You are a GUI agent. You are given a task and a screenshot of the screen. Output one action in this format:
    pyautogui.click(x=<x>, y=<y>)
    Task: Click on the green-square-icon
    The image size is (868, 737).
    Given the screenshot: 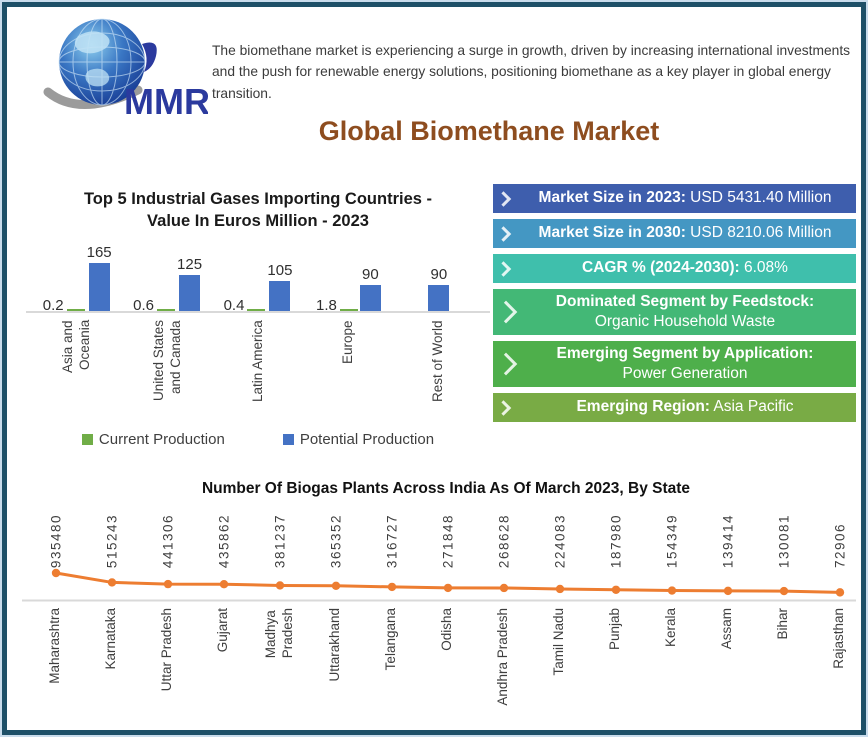 What is the action you would take?
    pyautogui.click(x=87, y=439)
    